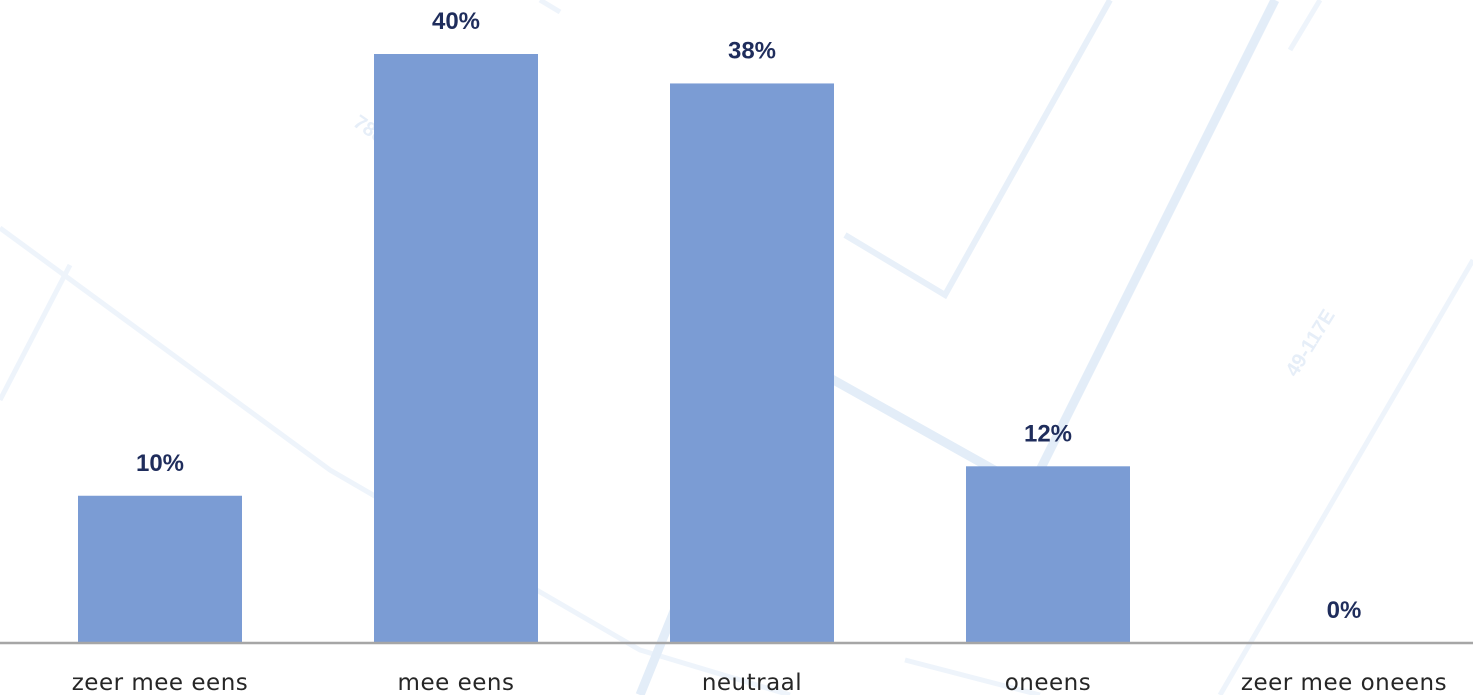 The width and height of the screenshot is (1473, 695). What do you see at coordinates (1344, 610) in the screenshot?
I see `data-label: 0%` at bounding box center [1344, 610].